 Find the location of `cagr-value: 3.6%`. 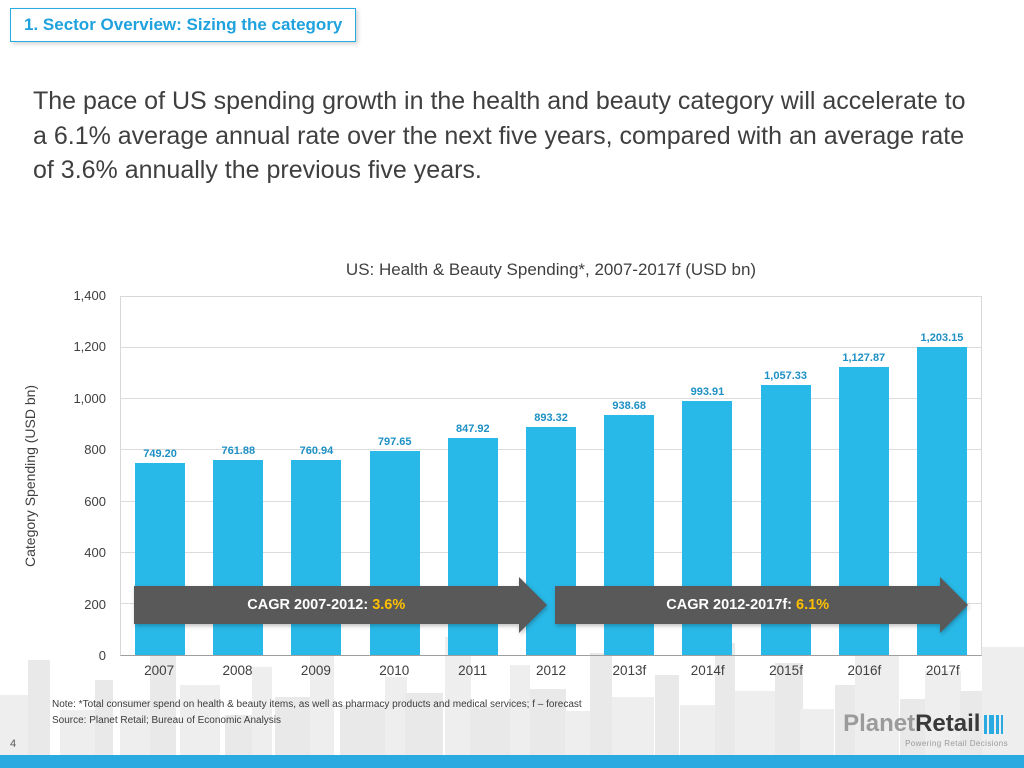

cagr-value: 3.6% is located at coordinates (389, 605).